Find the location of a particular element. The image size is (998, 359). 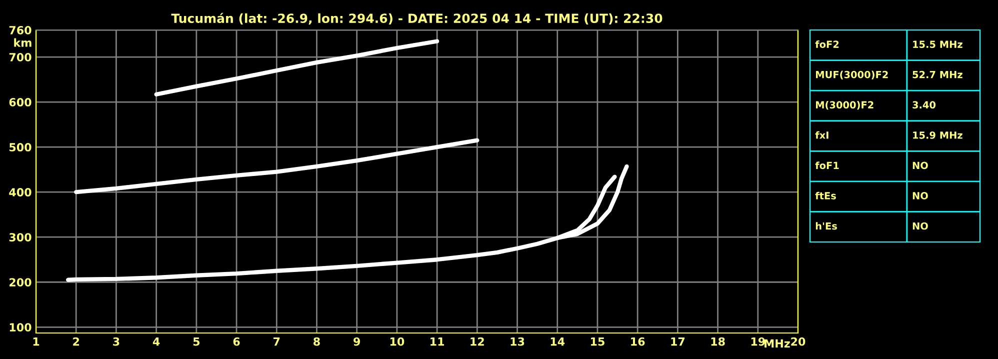

text: 15.5 MHz is located at coordinates (937, 44).